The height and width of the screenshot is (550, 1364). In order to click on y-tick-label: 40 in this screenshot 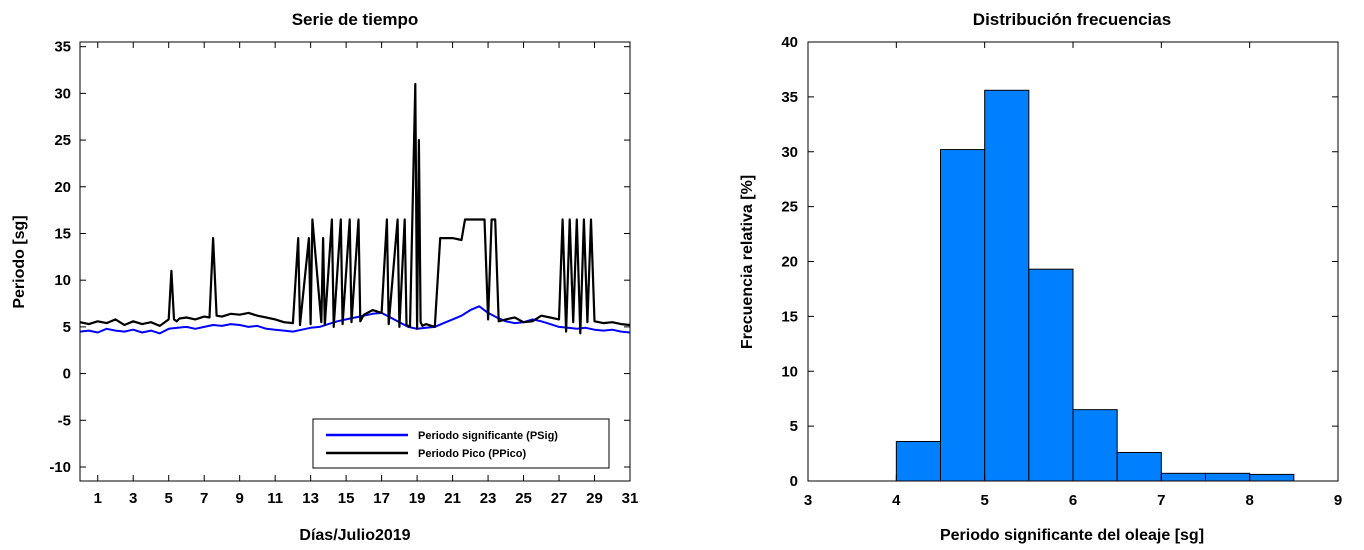, I will do `click(789, 42)`.